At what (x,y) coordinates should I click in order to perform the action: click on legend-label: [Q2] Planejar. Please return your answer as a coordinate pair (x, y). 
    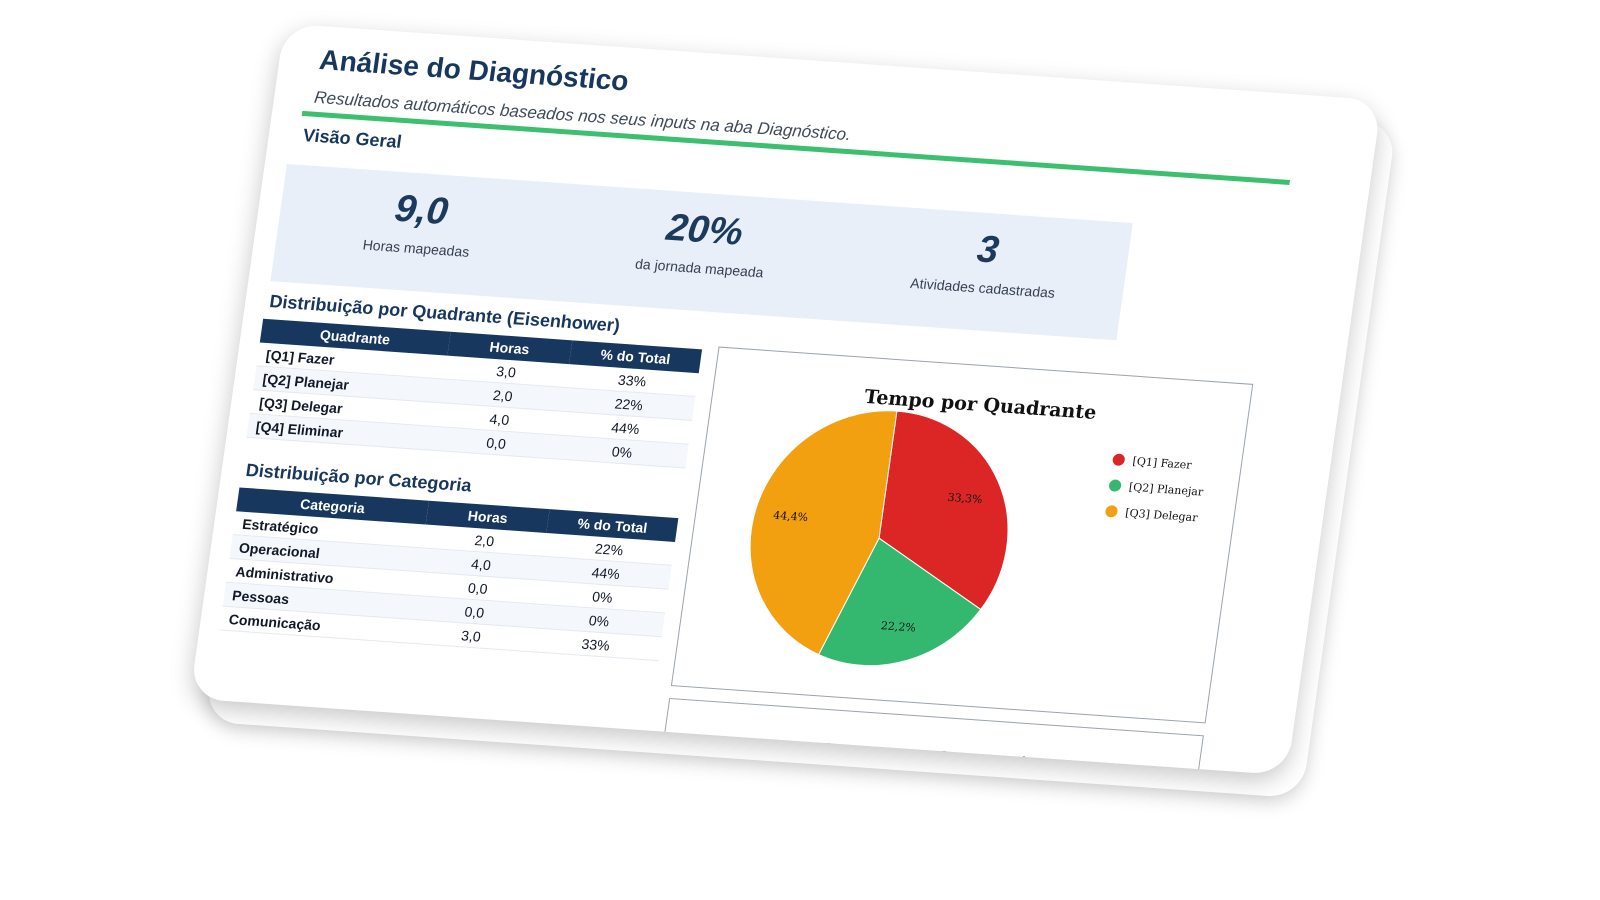
    Looking at the image, I should click on (1166, 490).